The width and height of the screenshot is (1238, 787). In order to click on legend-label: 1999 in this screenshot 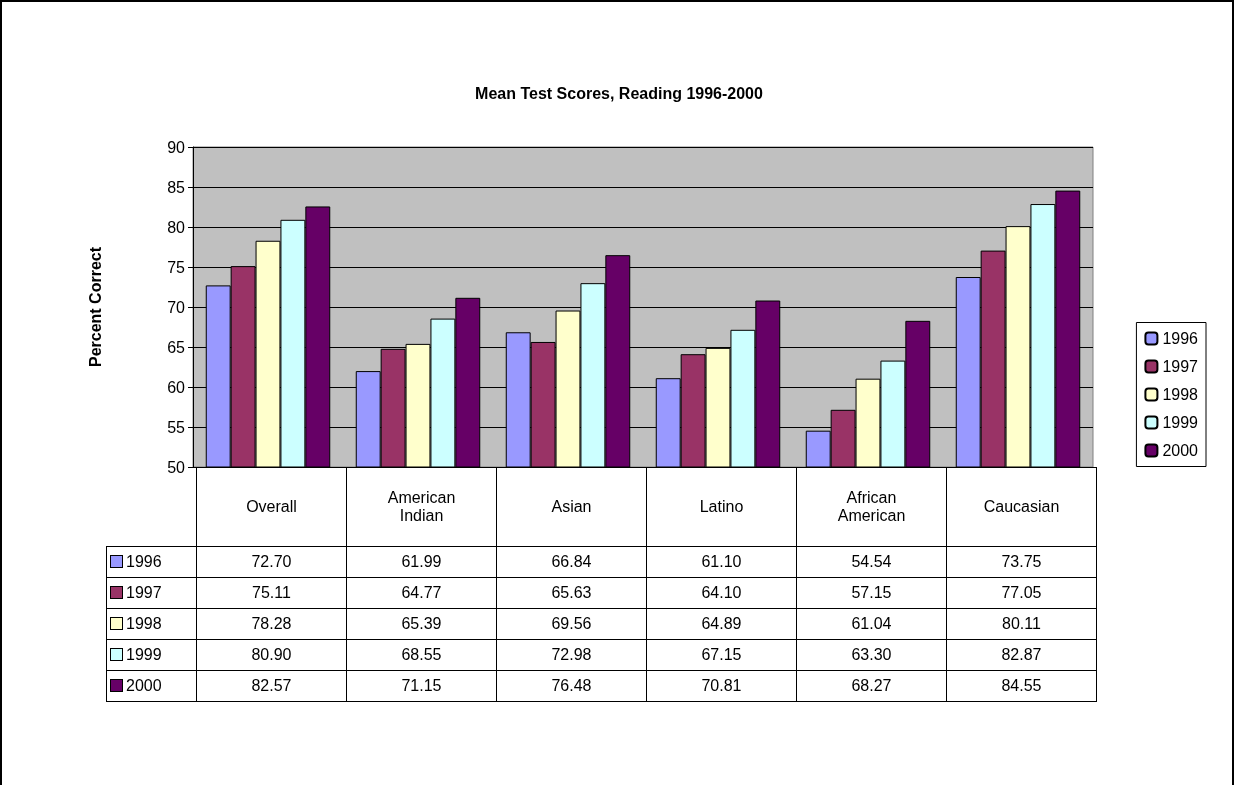, I will do `click(1180, 422)`.